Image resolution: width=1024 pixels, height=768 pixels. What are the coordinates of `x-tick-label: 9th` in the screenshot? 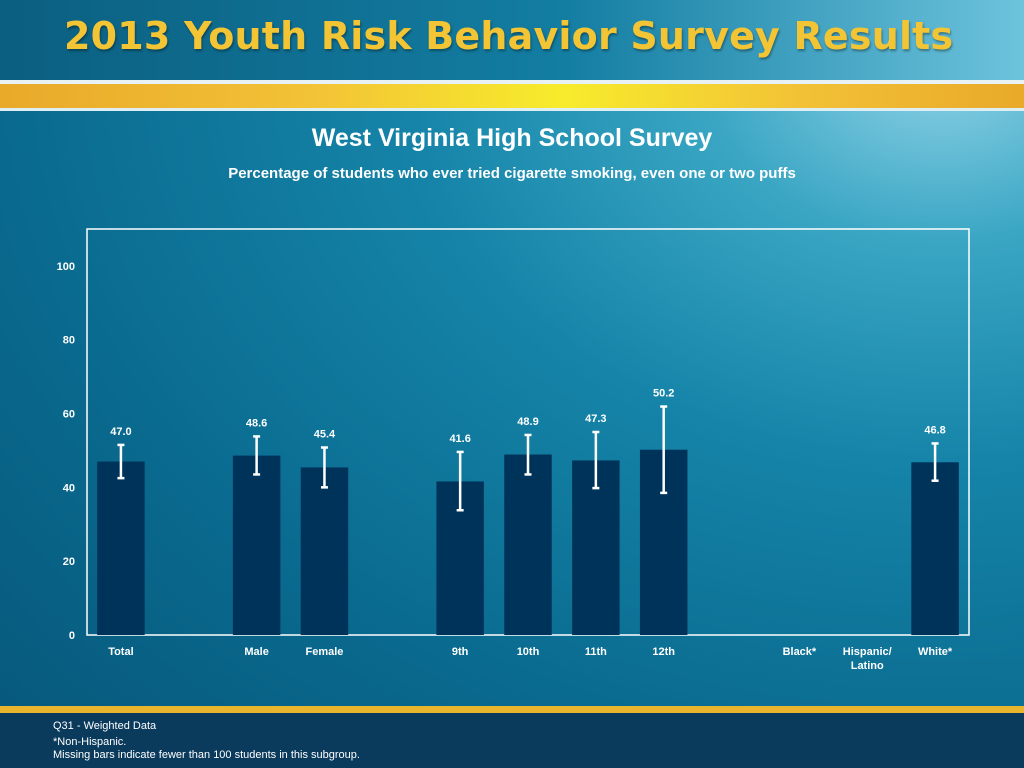 It's located at (460, 652).